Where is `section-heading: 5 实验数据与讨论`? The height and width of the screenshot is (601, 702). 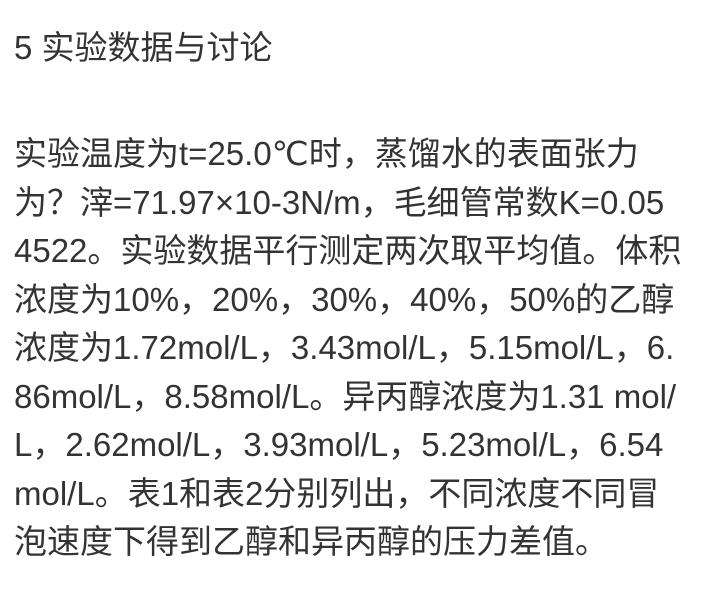 section-heading: 5 实验数据与讨论 is located at coordinates (143, 47).